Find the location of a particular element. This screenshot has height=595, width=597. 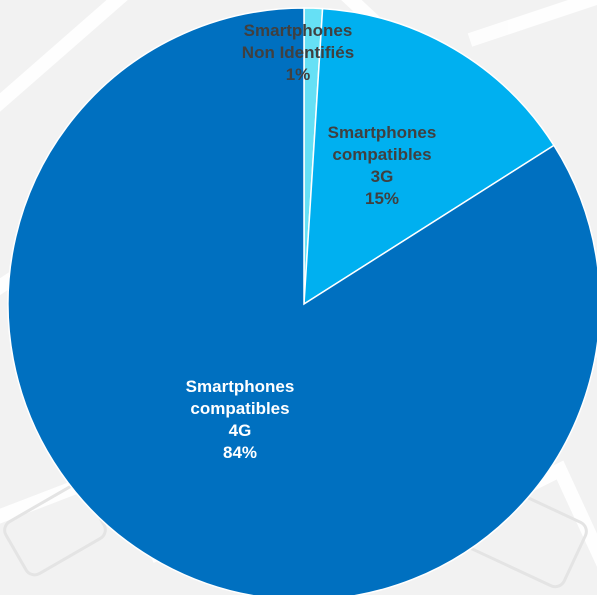

slice-label-4g: Smartphones compatibles 4G 84% is located at coordinates (240, 419).